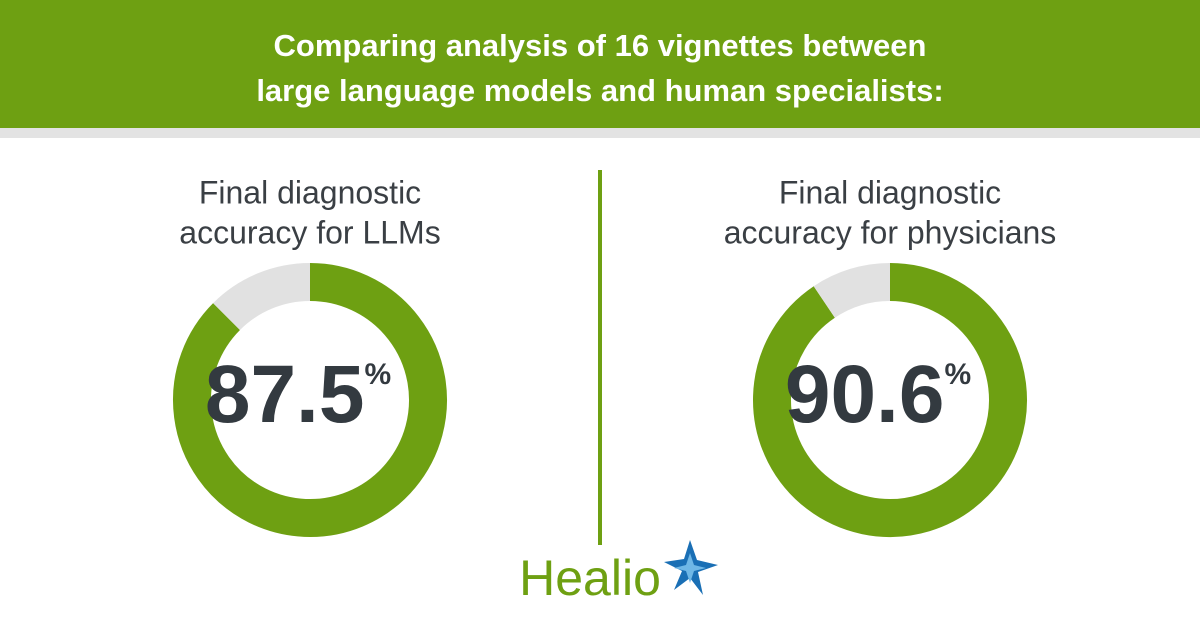 The height and width of the screenshot is (630, 1200). What do you see at coordinates (890, 232) in the screenshot?
I see `chart-title: accuracy for physicians` at bounding box center [890, 232].